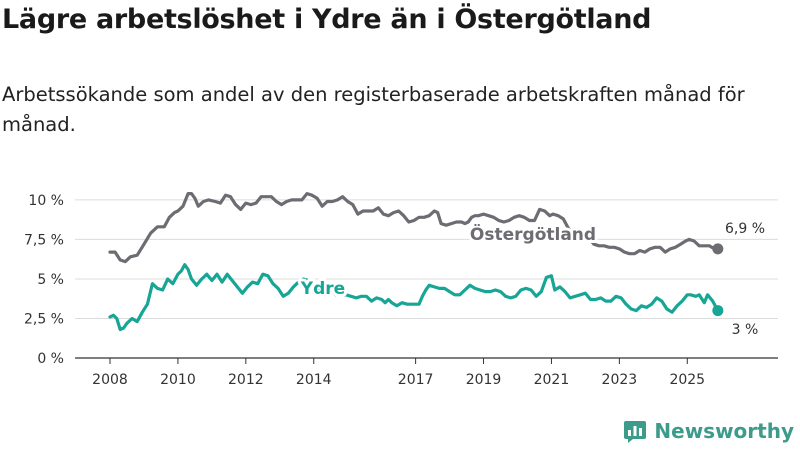 Image resolution: width=800 pixels, height=450 pixels. I want to click on y-tick-label: 5 %, so click(50, 280).